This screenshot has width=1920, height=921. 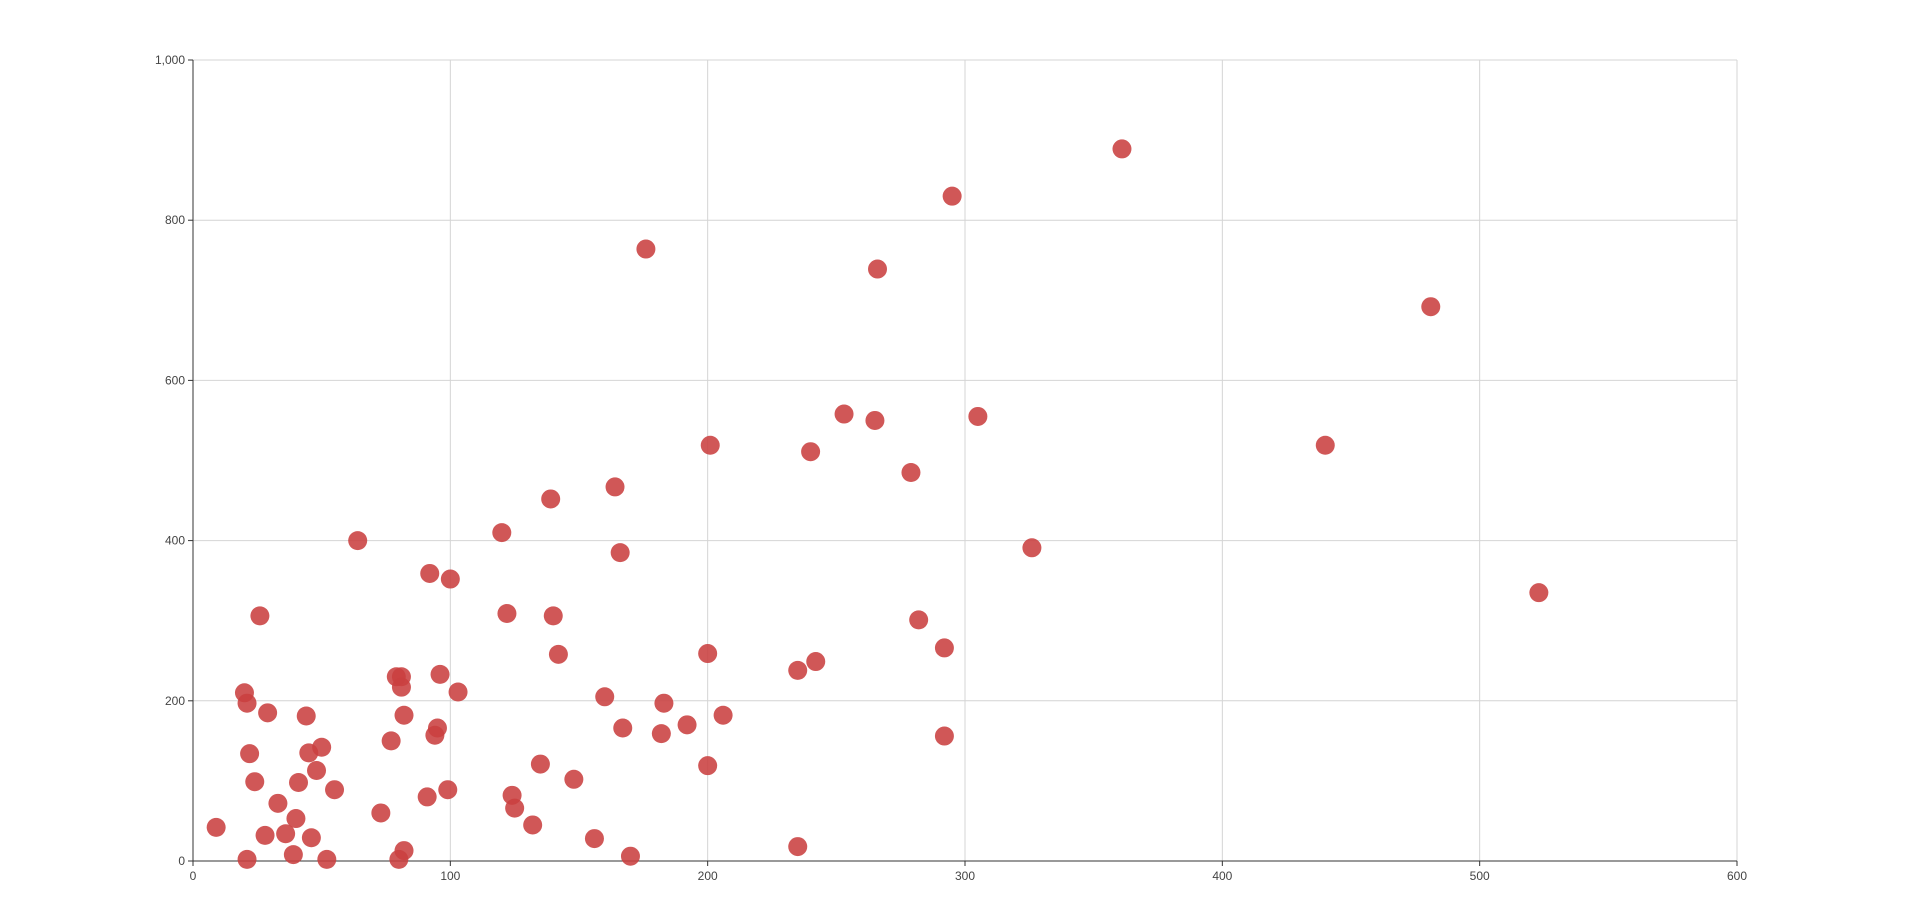 I want to click on x-tick-label: 500, so click(x=1480, y=876).